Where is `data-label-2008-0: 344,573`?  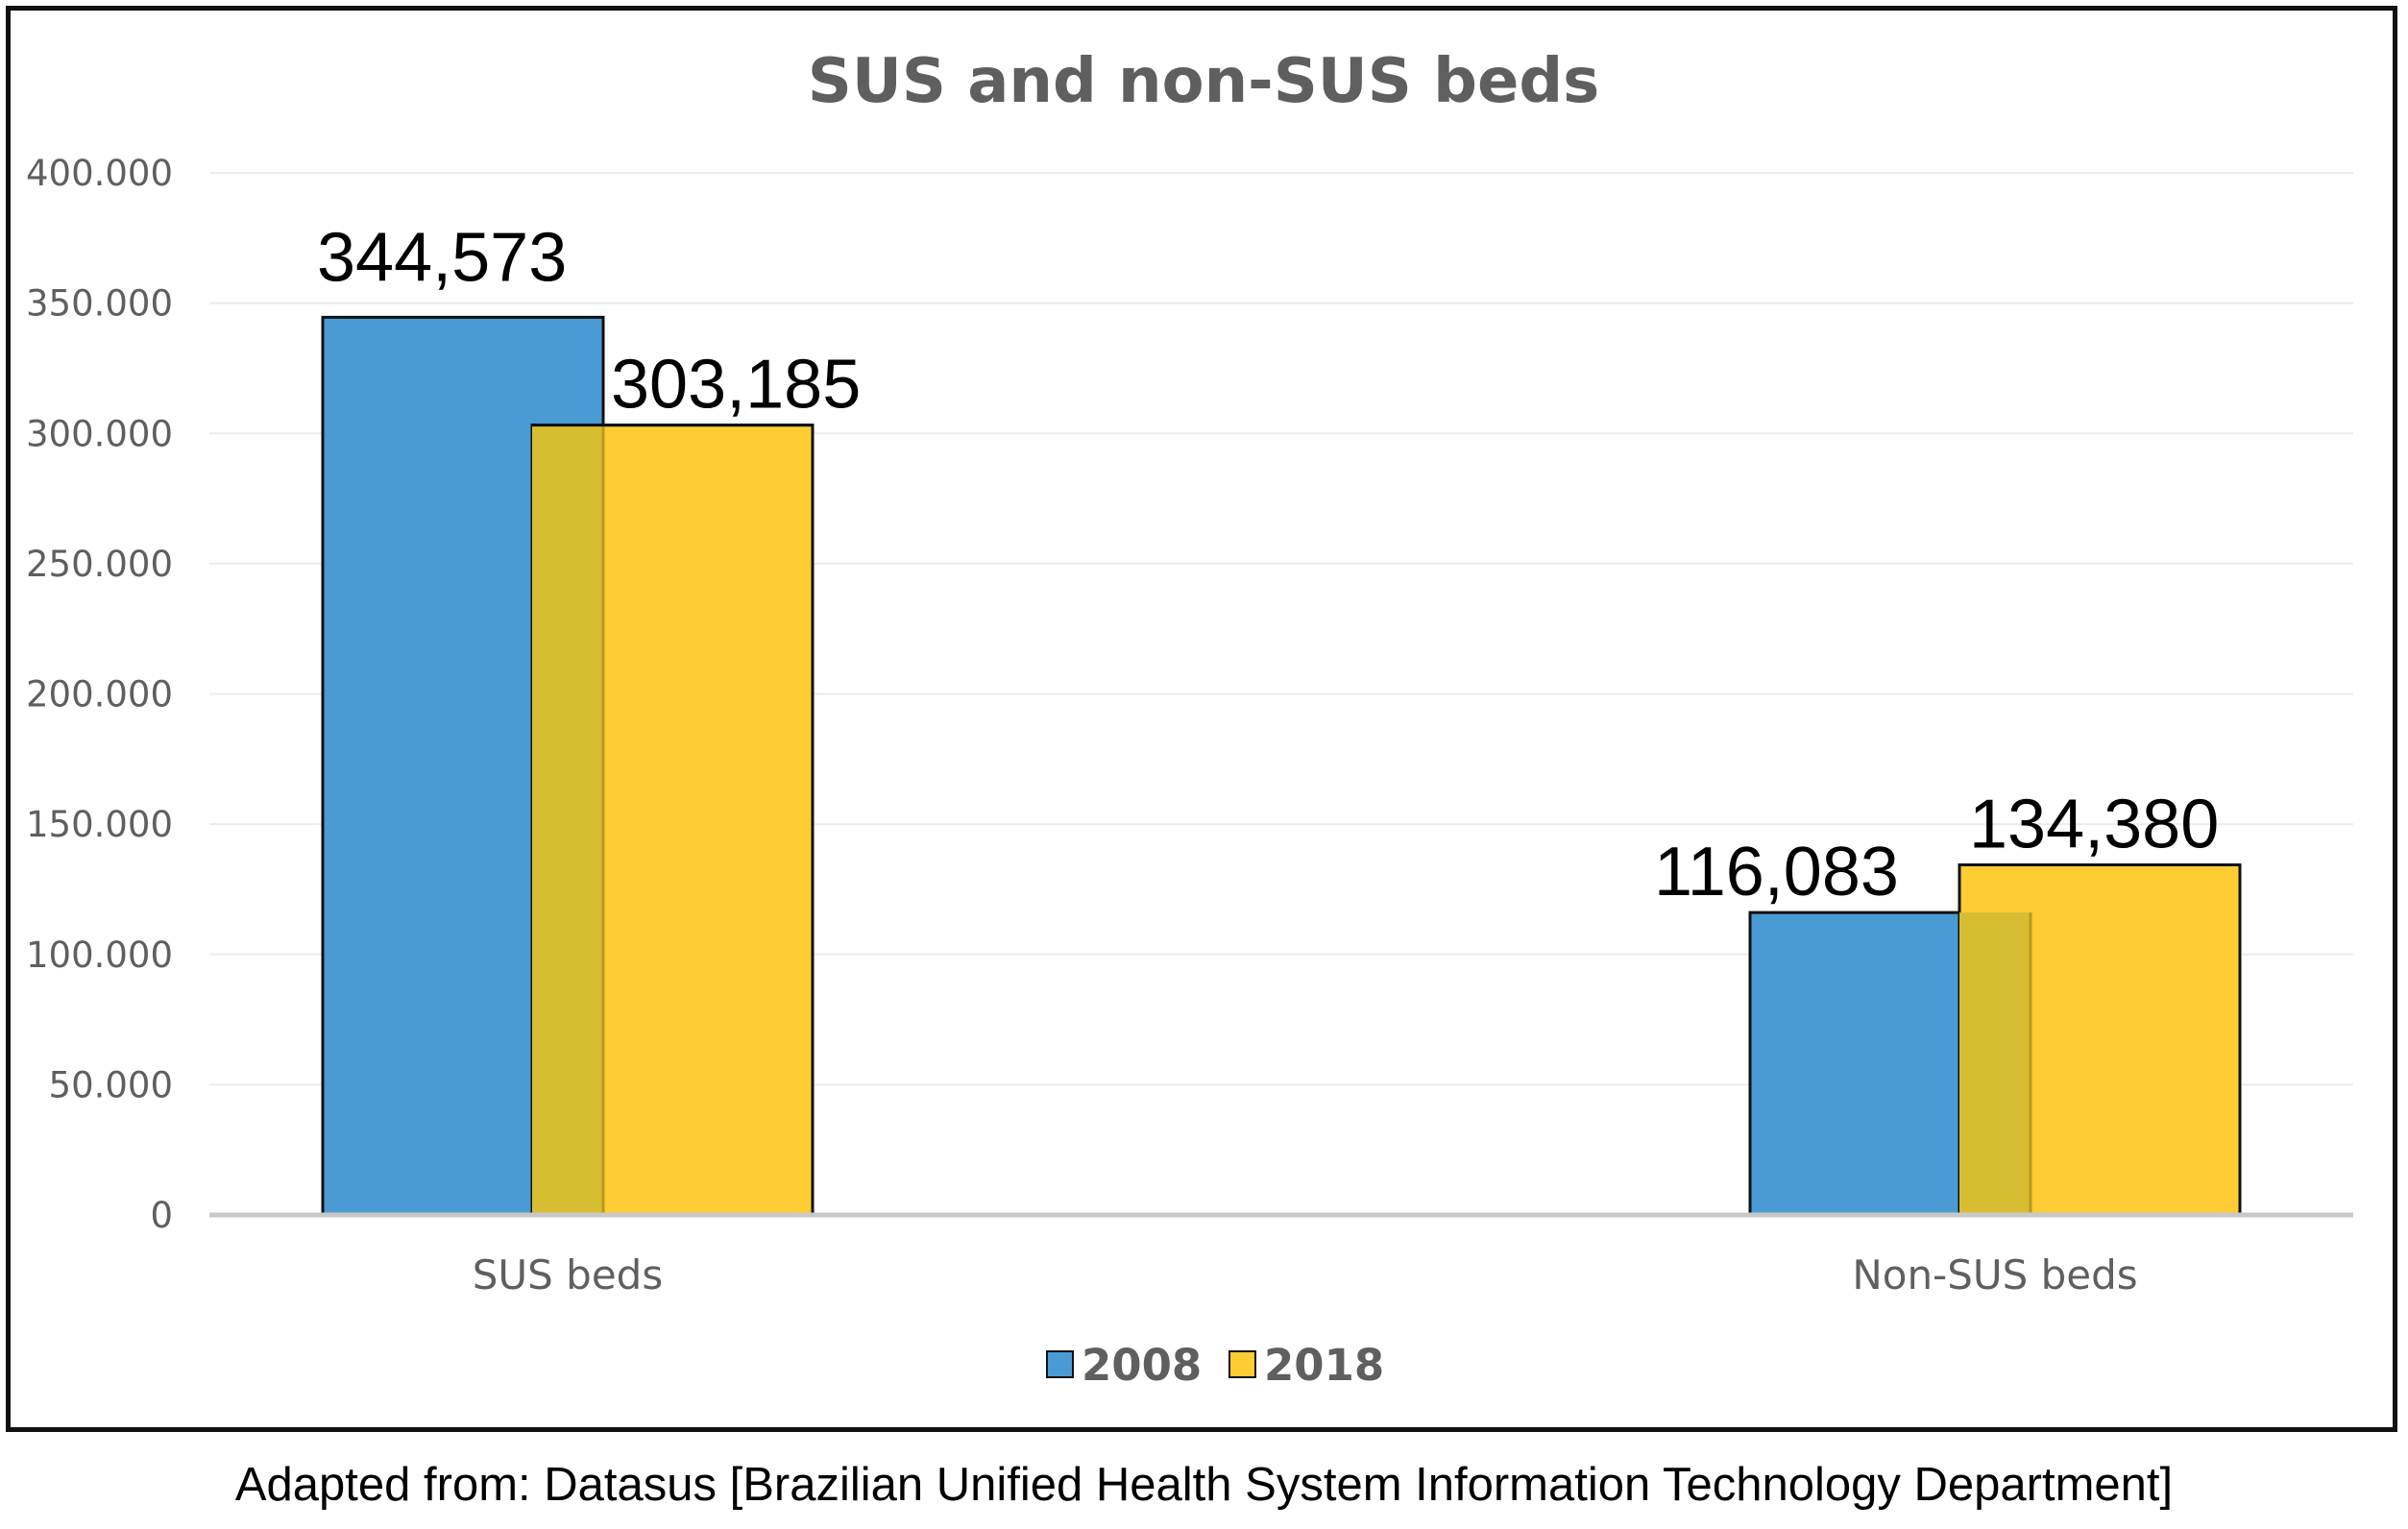 data-label-2008-0: 344,573 is located at coordinates (442, 258).